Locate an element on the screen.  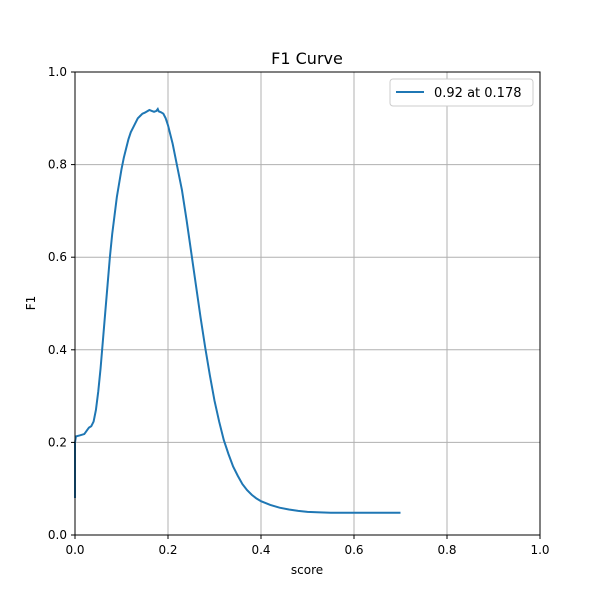
y-tick-label: 0.0 is located at coordinates (57, 535).